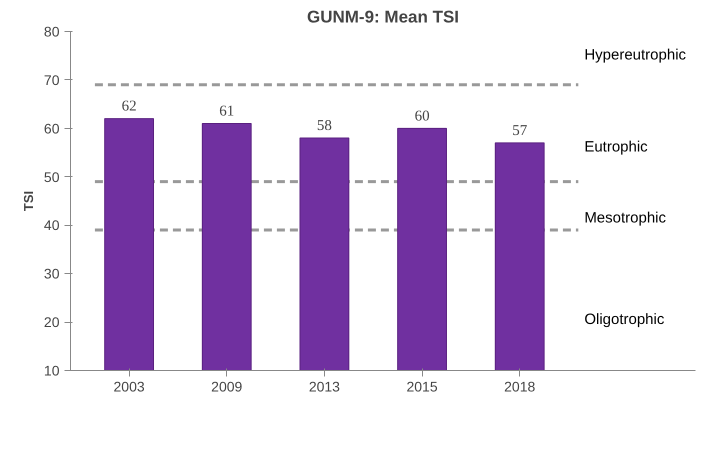  I want to click on data-label: 57, so click(520, 130).